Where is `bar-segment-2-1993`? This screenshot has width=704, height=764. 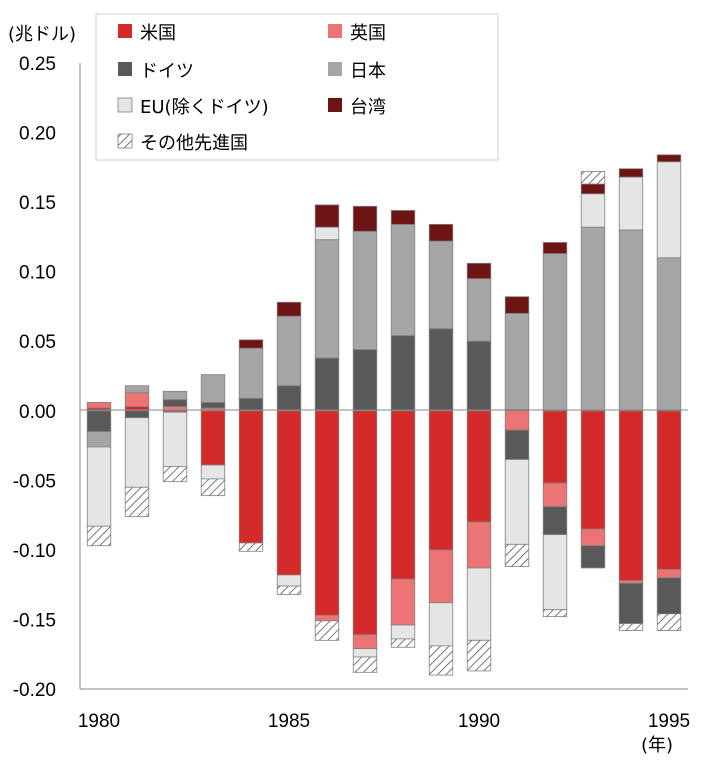
bar-segment-2-1993 is located at coordinates (593, 537).